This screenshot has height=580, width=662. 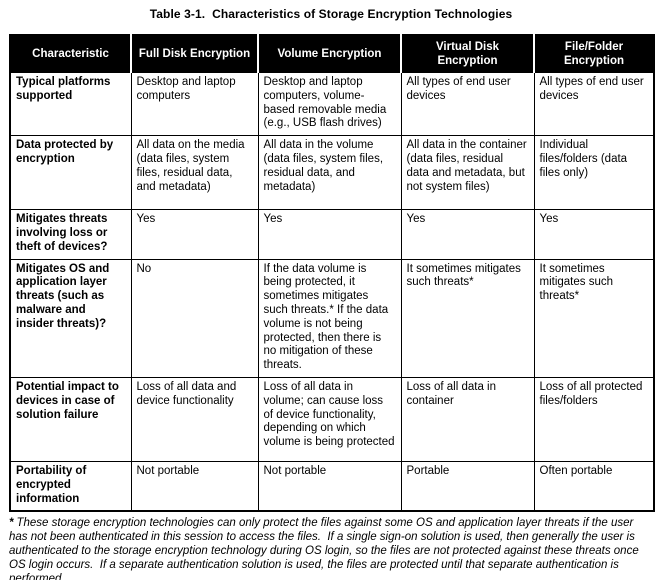 I want to click on row-header-cell: Data protected by encryption, so click(x=70, y=173).